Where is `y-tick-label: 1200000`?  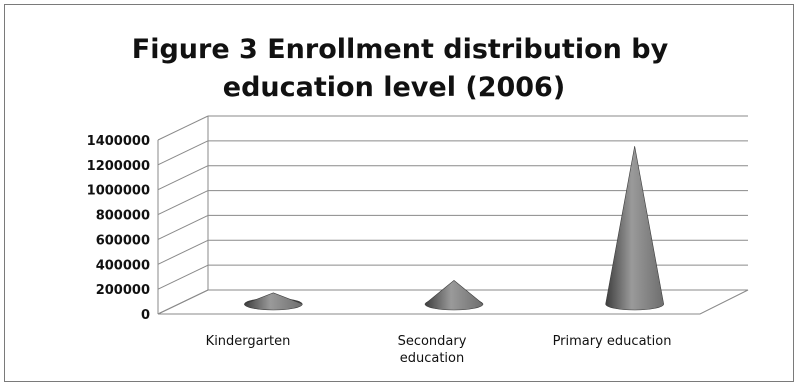
y-tick-label: 1200000 is located at coordinates (118, 166).